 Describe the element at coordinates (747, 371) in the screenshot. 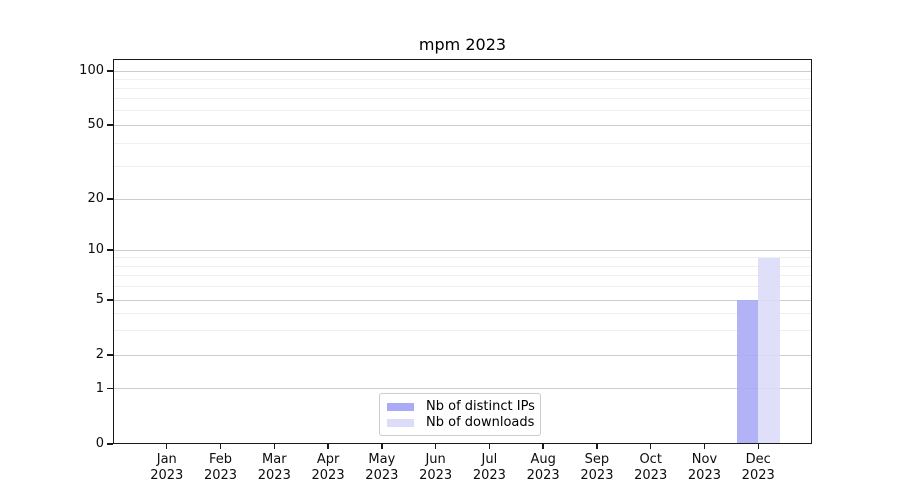

I see `bar-nb-of-distinct-ips-dec-2023` at that location.